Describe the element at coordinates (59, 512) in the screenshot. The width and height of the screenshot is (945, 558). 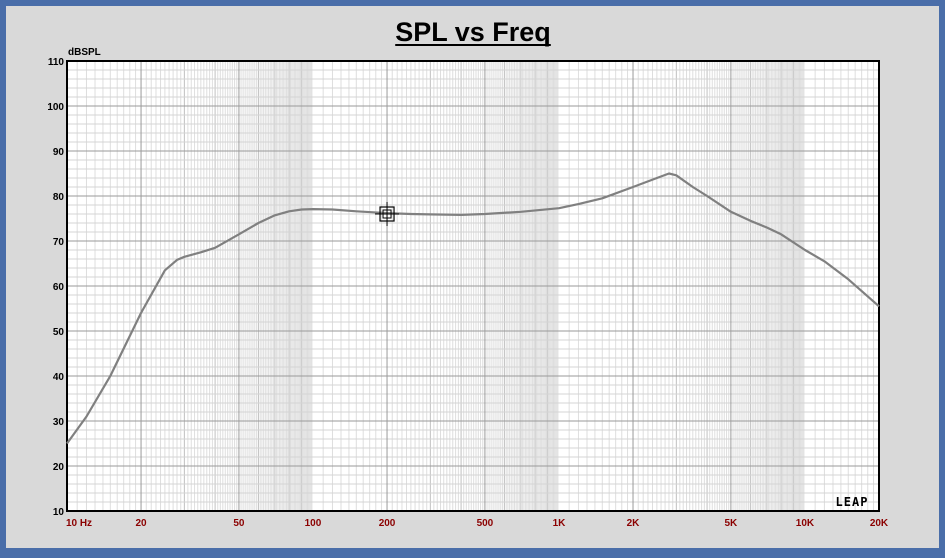
I see `y-tick-label: 10` at that location.